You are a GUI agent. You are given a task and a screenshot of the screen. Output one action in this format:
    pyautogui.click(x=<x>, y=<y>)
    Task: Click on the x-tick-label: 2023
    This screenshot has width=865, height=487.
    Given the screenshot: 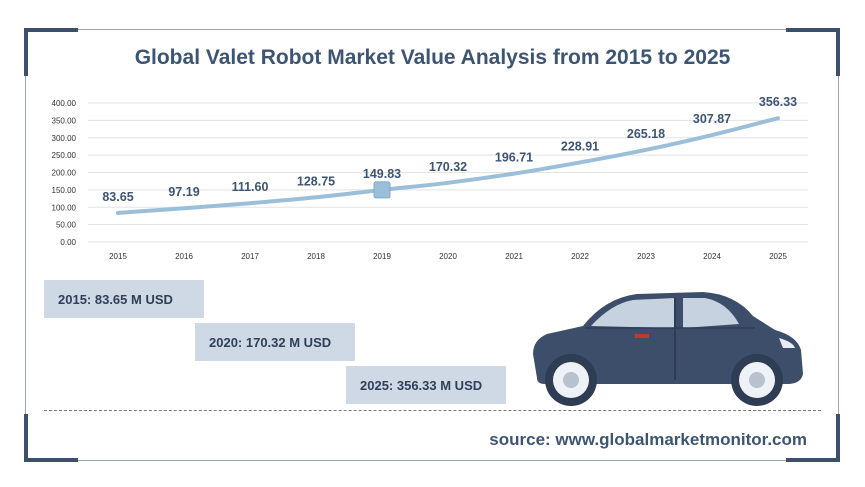 What is the action you would take?
    pyautogui.click(x=646, y=256)
    